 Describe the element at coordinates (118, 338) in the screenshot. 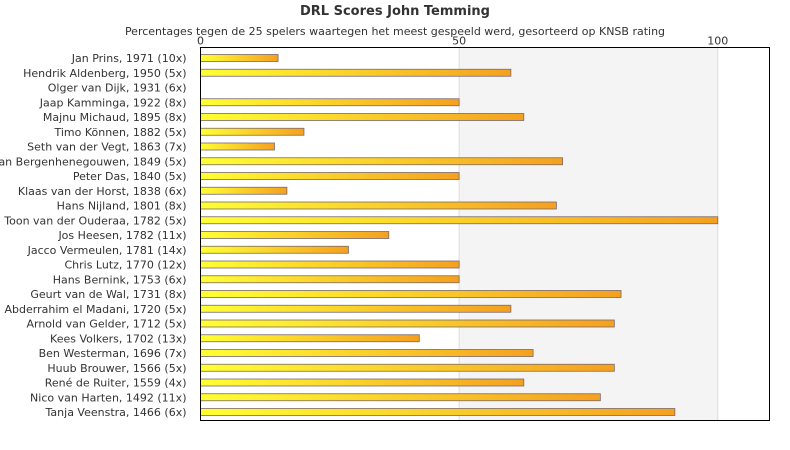

I see `category-label: Kees Volkers, 1702 (13x)` at that location.